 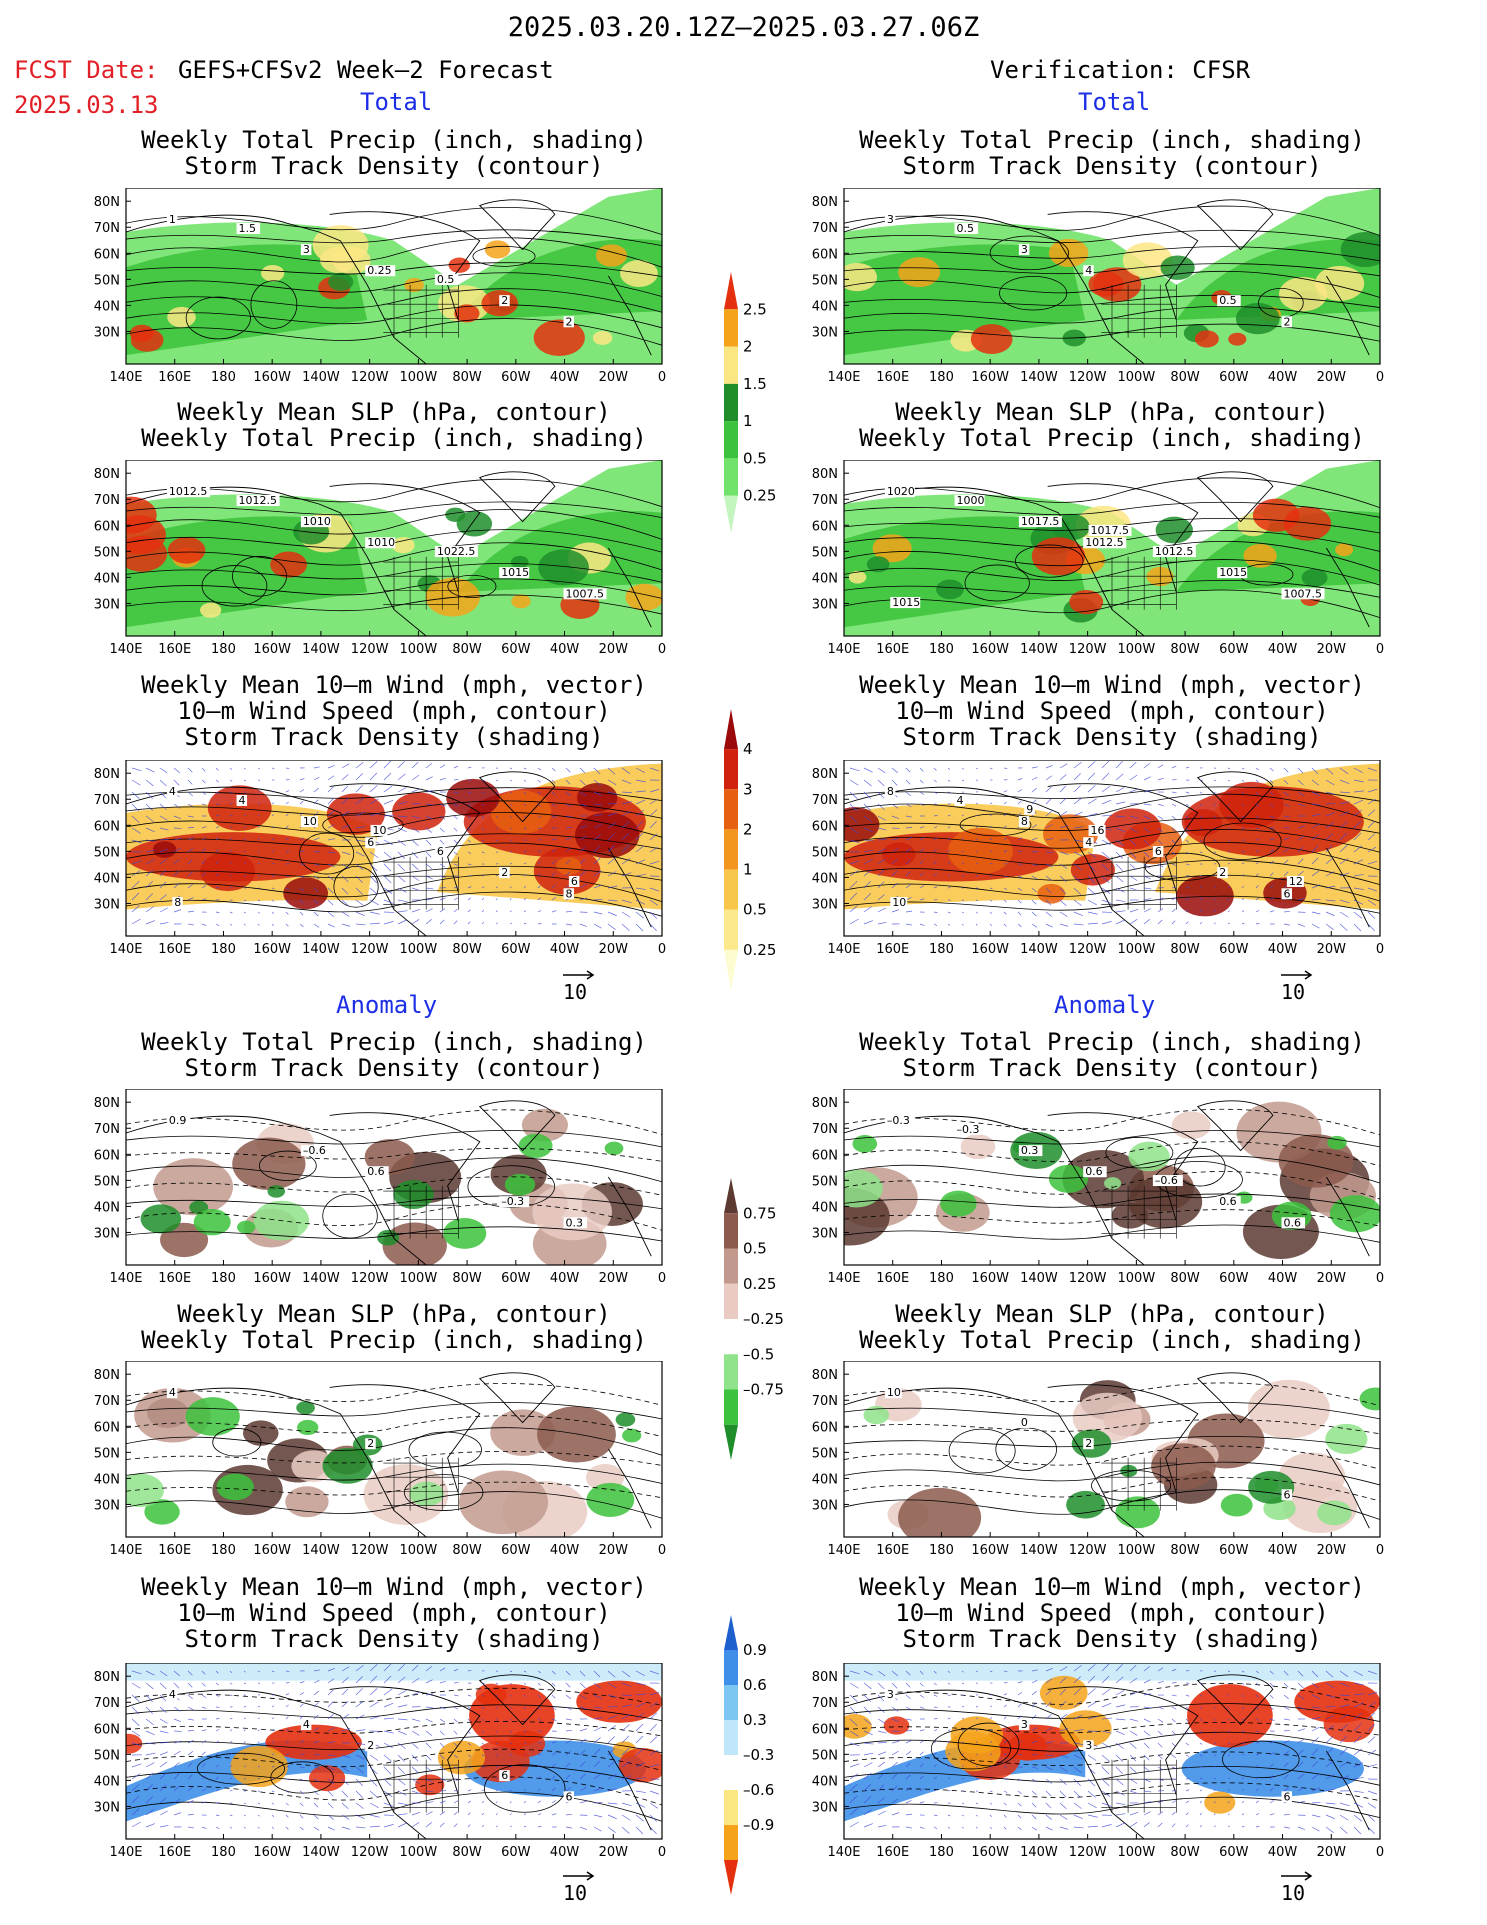 I want to click on v6-lat-tick-label: 60N, so click(x=825, y=1729).